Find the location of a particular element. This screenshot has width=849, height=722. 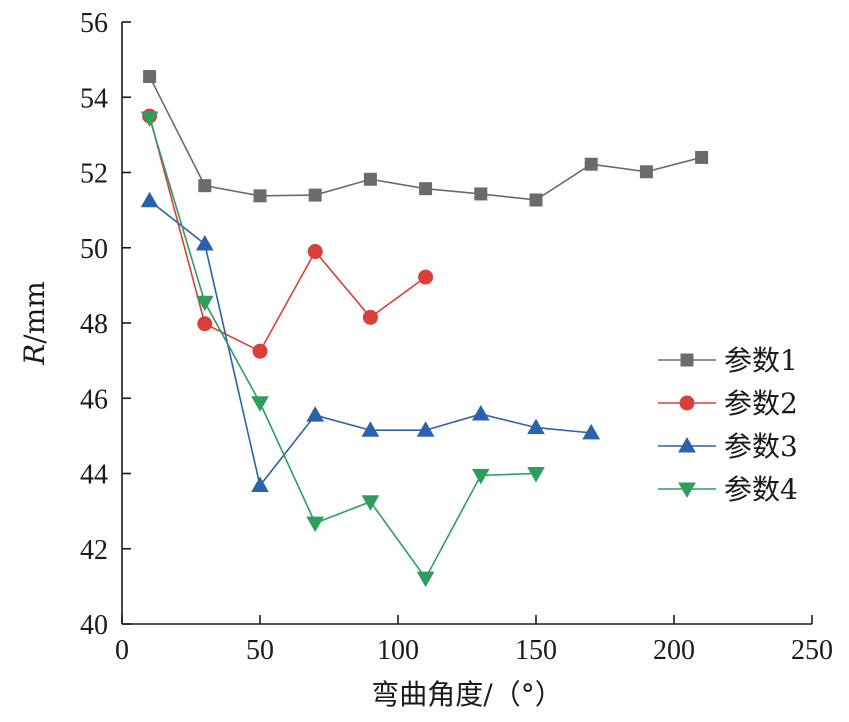

legend-label: 参数3 is located at coordinates (761, 446).